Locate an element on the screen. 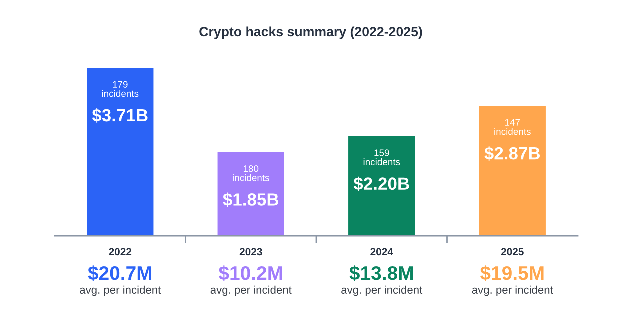  text: $13.8M is located at coordinates (382, 274).